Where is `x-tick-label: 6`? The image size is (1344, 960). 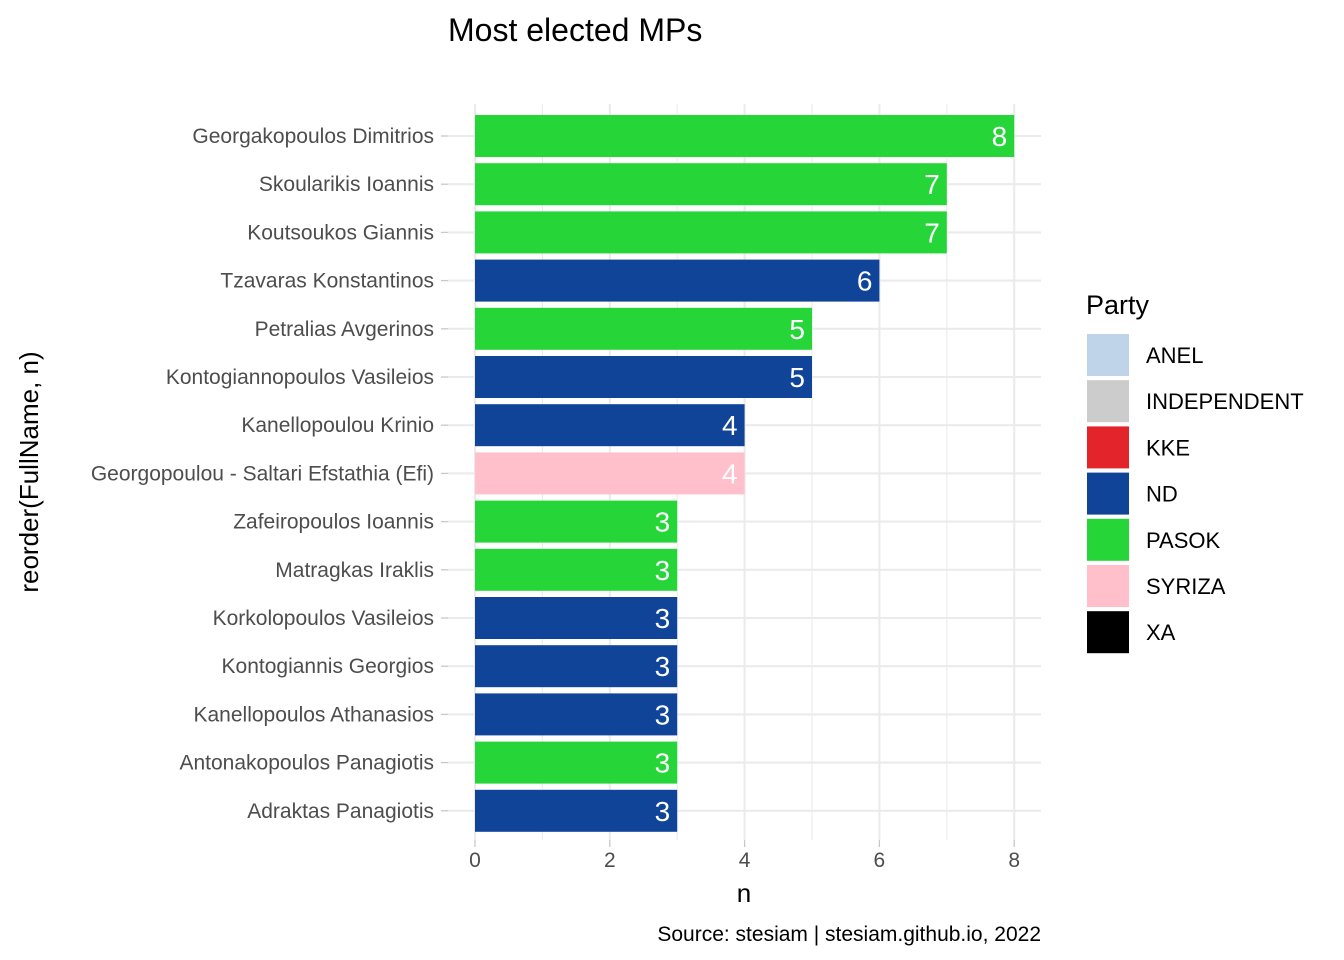 x-tick-label: 6 is located at coordinates (880, 860).